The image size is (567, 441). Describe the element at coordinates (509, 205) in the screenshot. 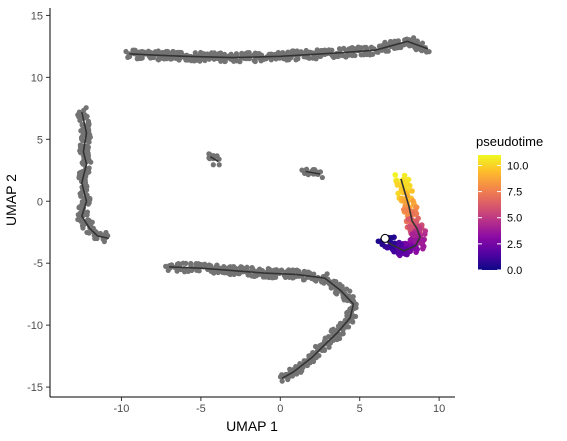

I see `pseudotime-legend: pseudotime 0.0 2.5 5.0 7.5 10.0` at that location.